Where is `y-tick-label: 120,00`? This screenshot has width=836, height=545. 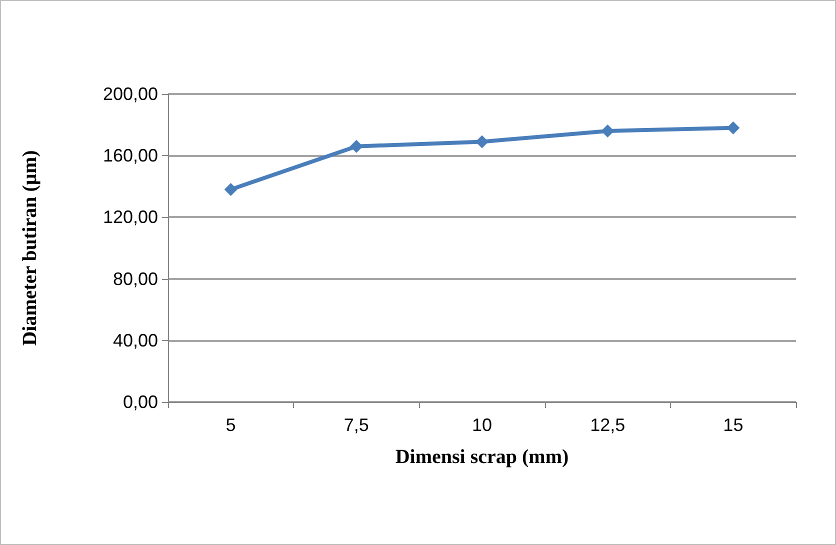 y-tick-label: 120,00 is located at coordinates (130, 217).